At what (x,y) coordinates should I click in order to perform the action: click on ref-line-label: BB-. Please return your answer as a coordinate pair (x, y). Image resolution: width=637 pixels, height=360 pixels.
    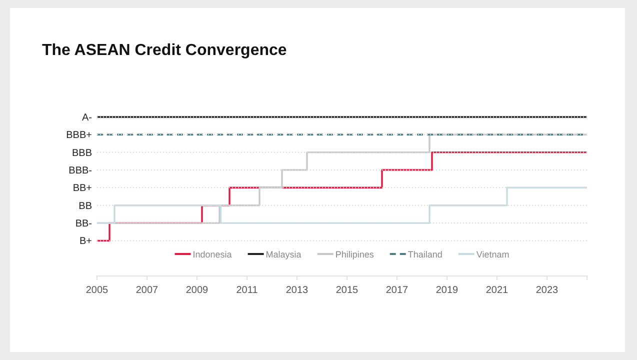
    Looking at the image, I should click on (83, 224).